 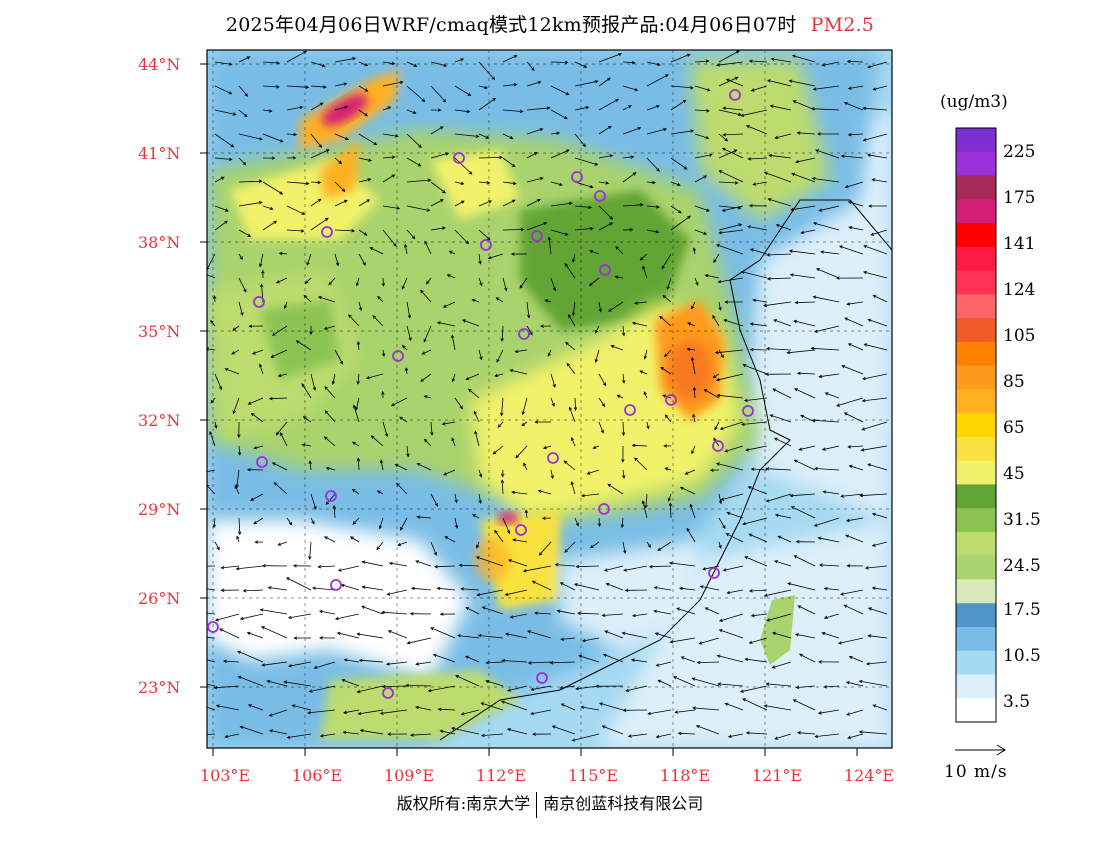 What do you see at coordinates (524, 334) in the screenshot?
I see `city-marker` at bounding box center [524, 334].